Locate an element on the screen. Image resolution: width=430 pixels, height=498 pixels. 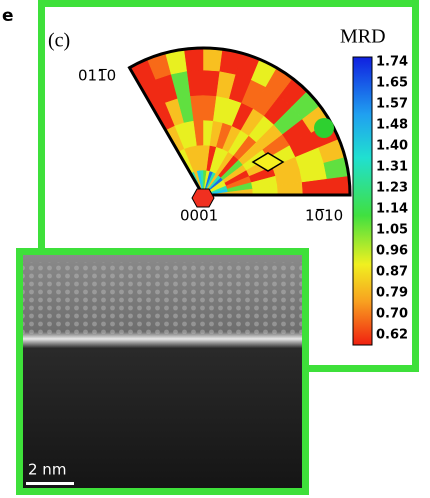
colorbar-tick-label: 1.14 is located at coordinates (392, 209).